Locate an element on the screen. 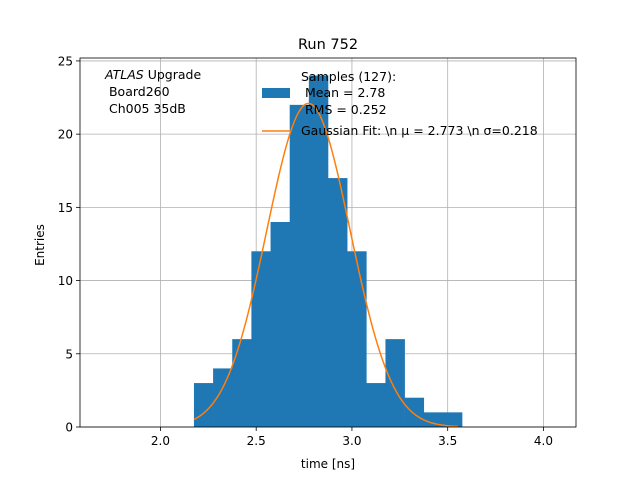 Image resolution: width=640 pixels, height=480 pixels. x-axis-ticks: 2.0 2.5 3.0 3.5 4.0 is located at coordinates (352, 437).